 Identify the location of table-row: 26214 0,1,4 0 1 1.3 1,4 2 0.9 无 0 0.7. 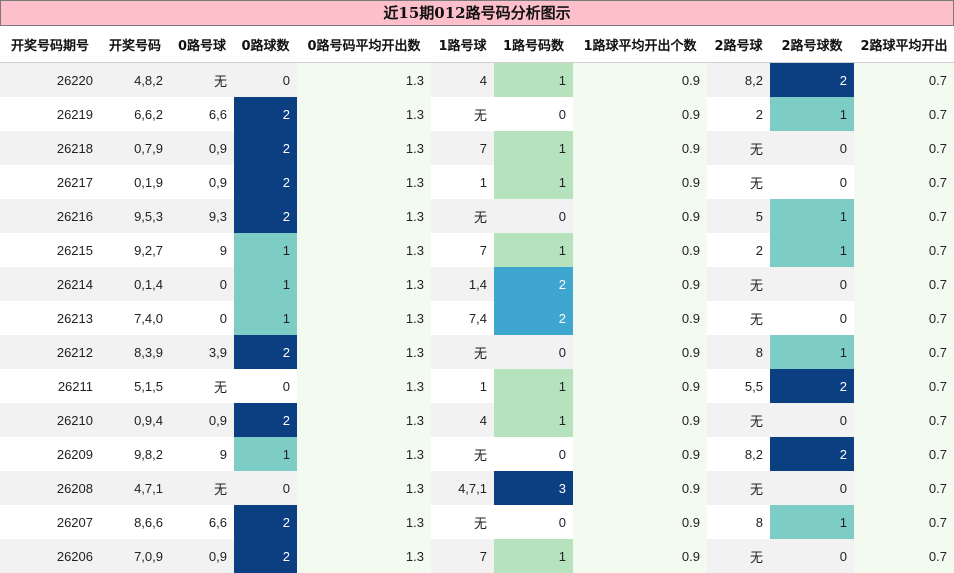
(477, 284).